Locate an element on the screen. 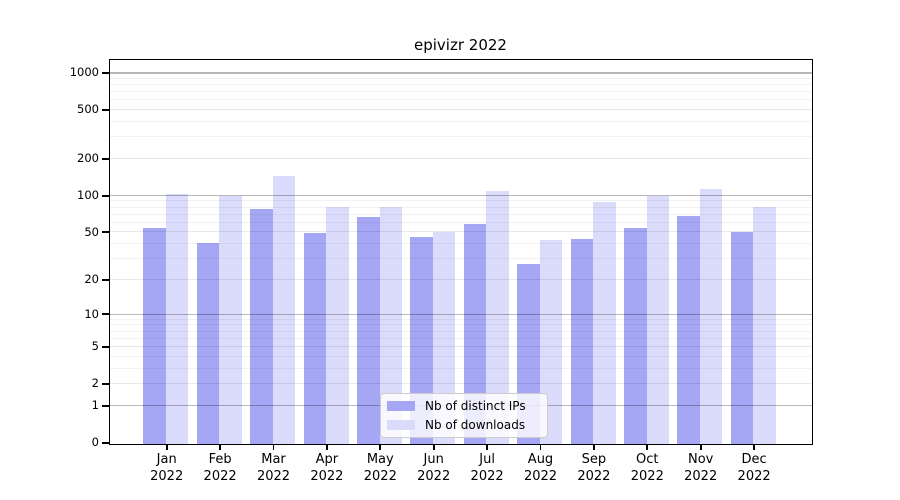 This screenshot has width=900, height=500. legend-item-distinct-ips: Nb of distinct IPs is located at coordinates (467, 405).